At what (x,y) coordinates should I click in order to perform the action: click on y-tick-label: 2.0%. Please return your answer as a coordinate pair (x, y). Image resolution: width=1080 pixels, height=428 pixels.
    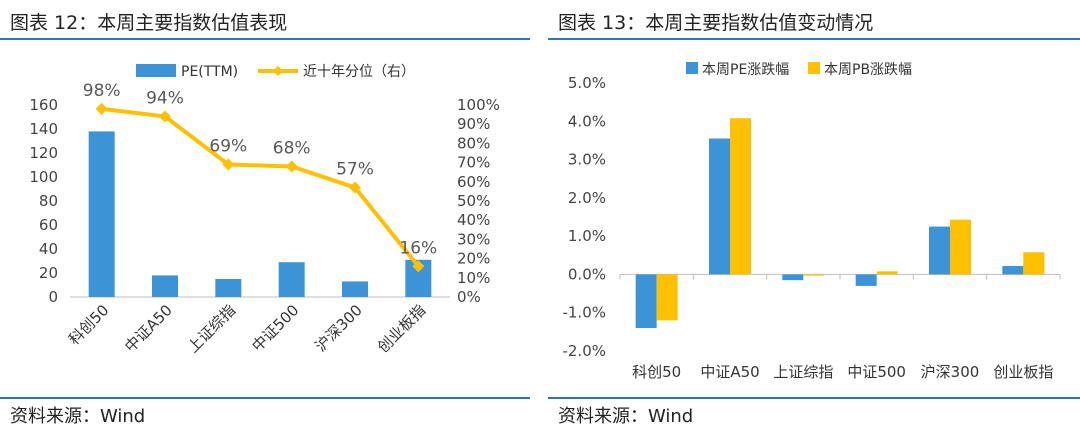
    Looking at the image, I should click on (587, 198).